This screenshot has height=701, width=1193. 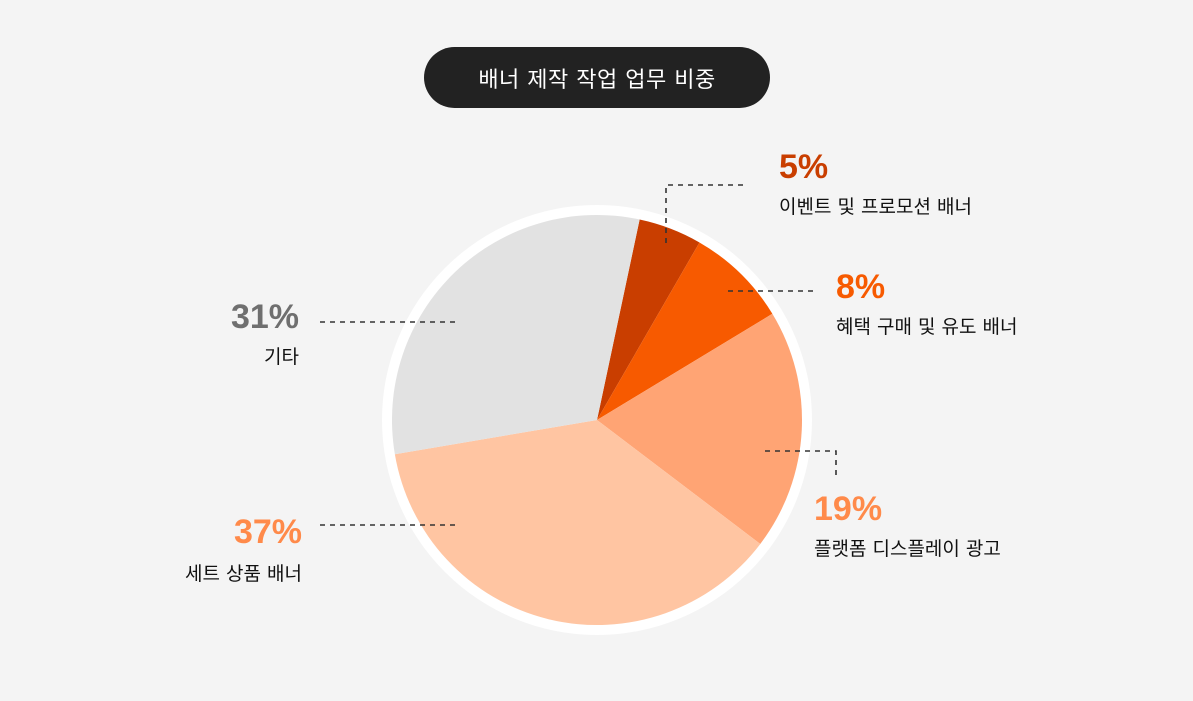 I want to click on label-platform: 플랫폼 디스플레이 광고, so click(x=907, y=549).